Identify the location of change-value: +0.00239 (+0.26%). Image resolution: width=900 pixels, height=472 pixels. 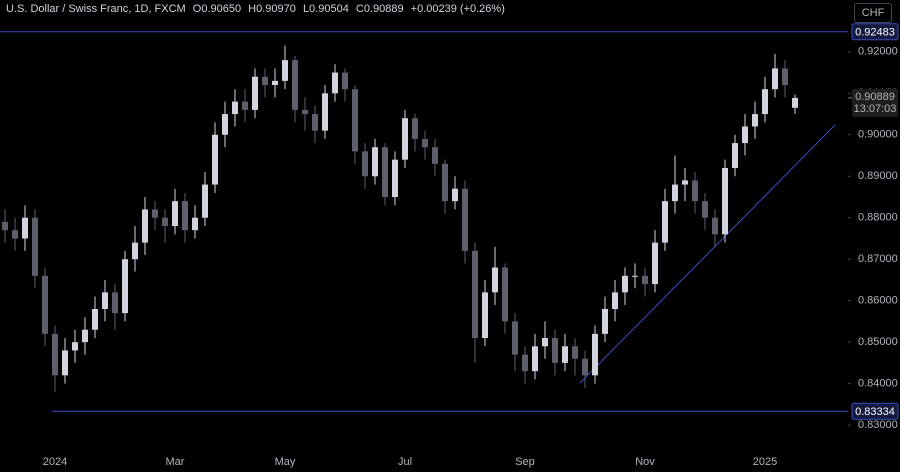
(457, 9).